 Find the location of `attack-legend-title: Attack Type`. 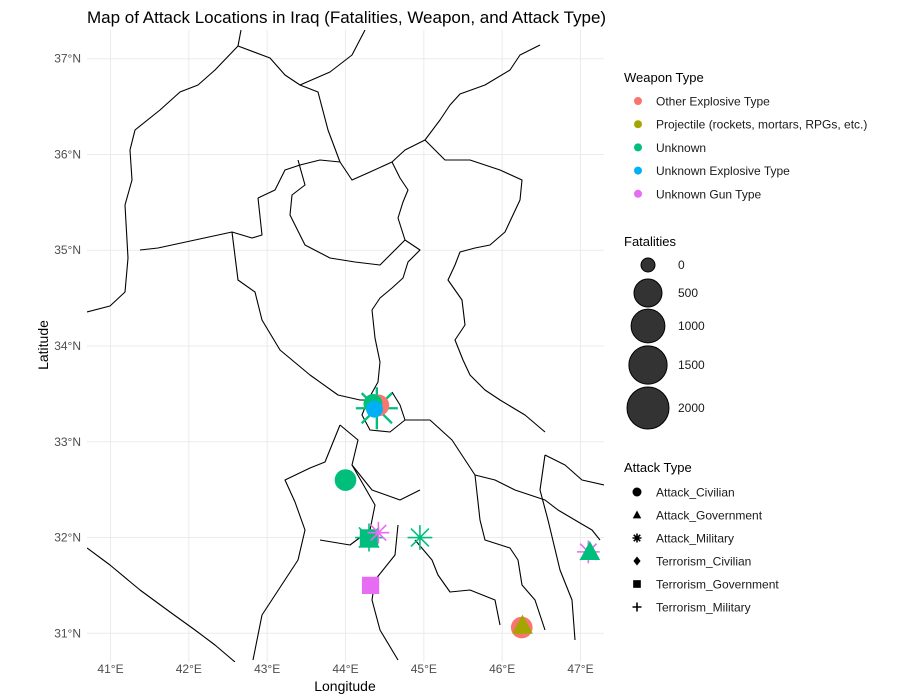

attack-legend-title: Attack Type is located at coordinates (658, 467).